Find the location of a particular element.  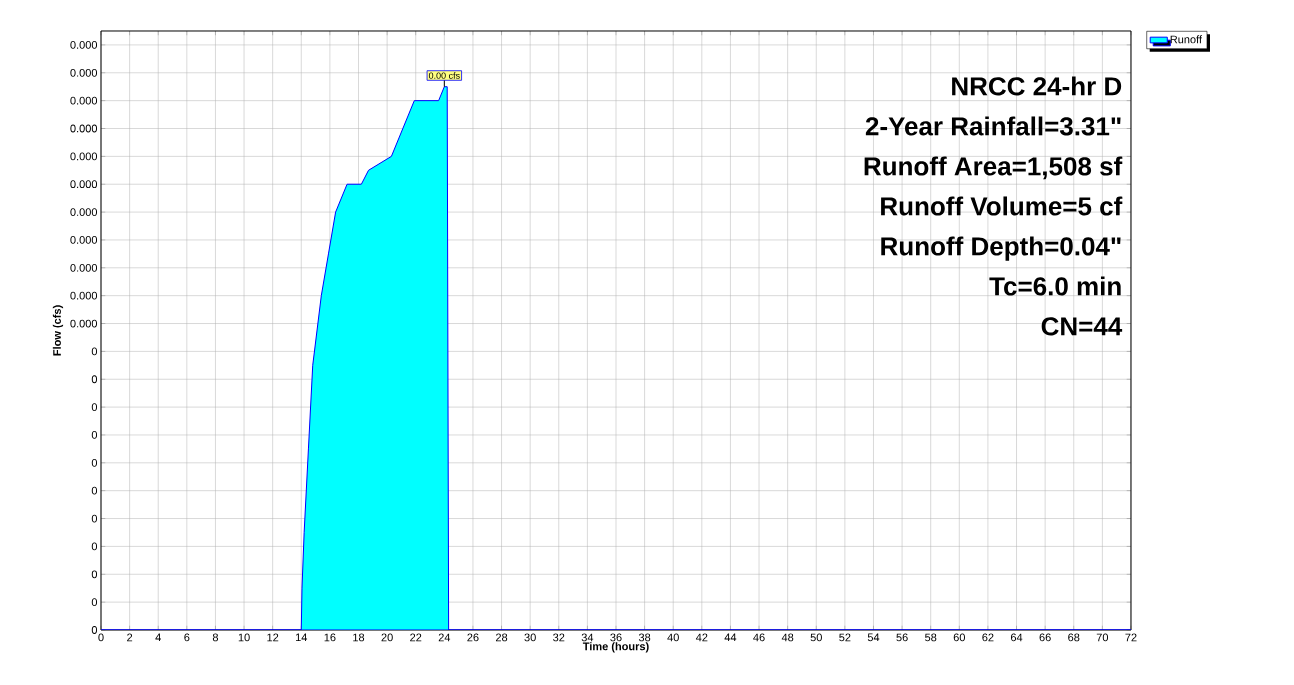

x-tick-label: 72 is located at coordinates (1131, 637).